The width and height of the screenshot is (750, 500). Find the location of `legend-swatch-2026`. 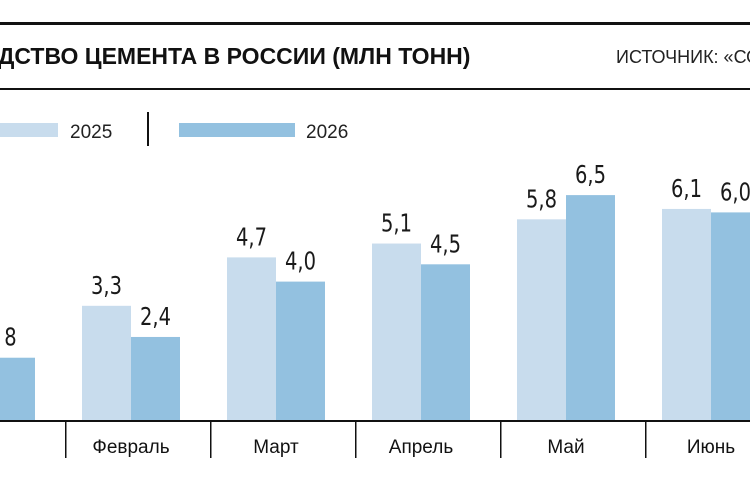

legend-swatch-2026 is located at coordinates (237, 130).